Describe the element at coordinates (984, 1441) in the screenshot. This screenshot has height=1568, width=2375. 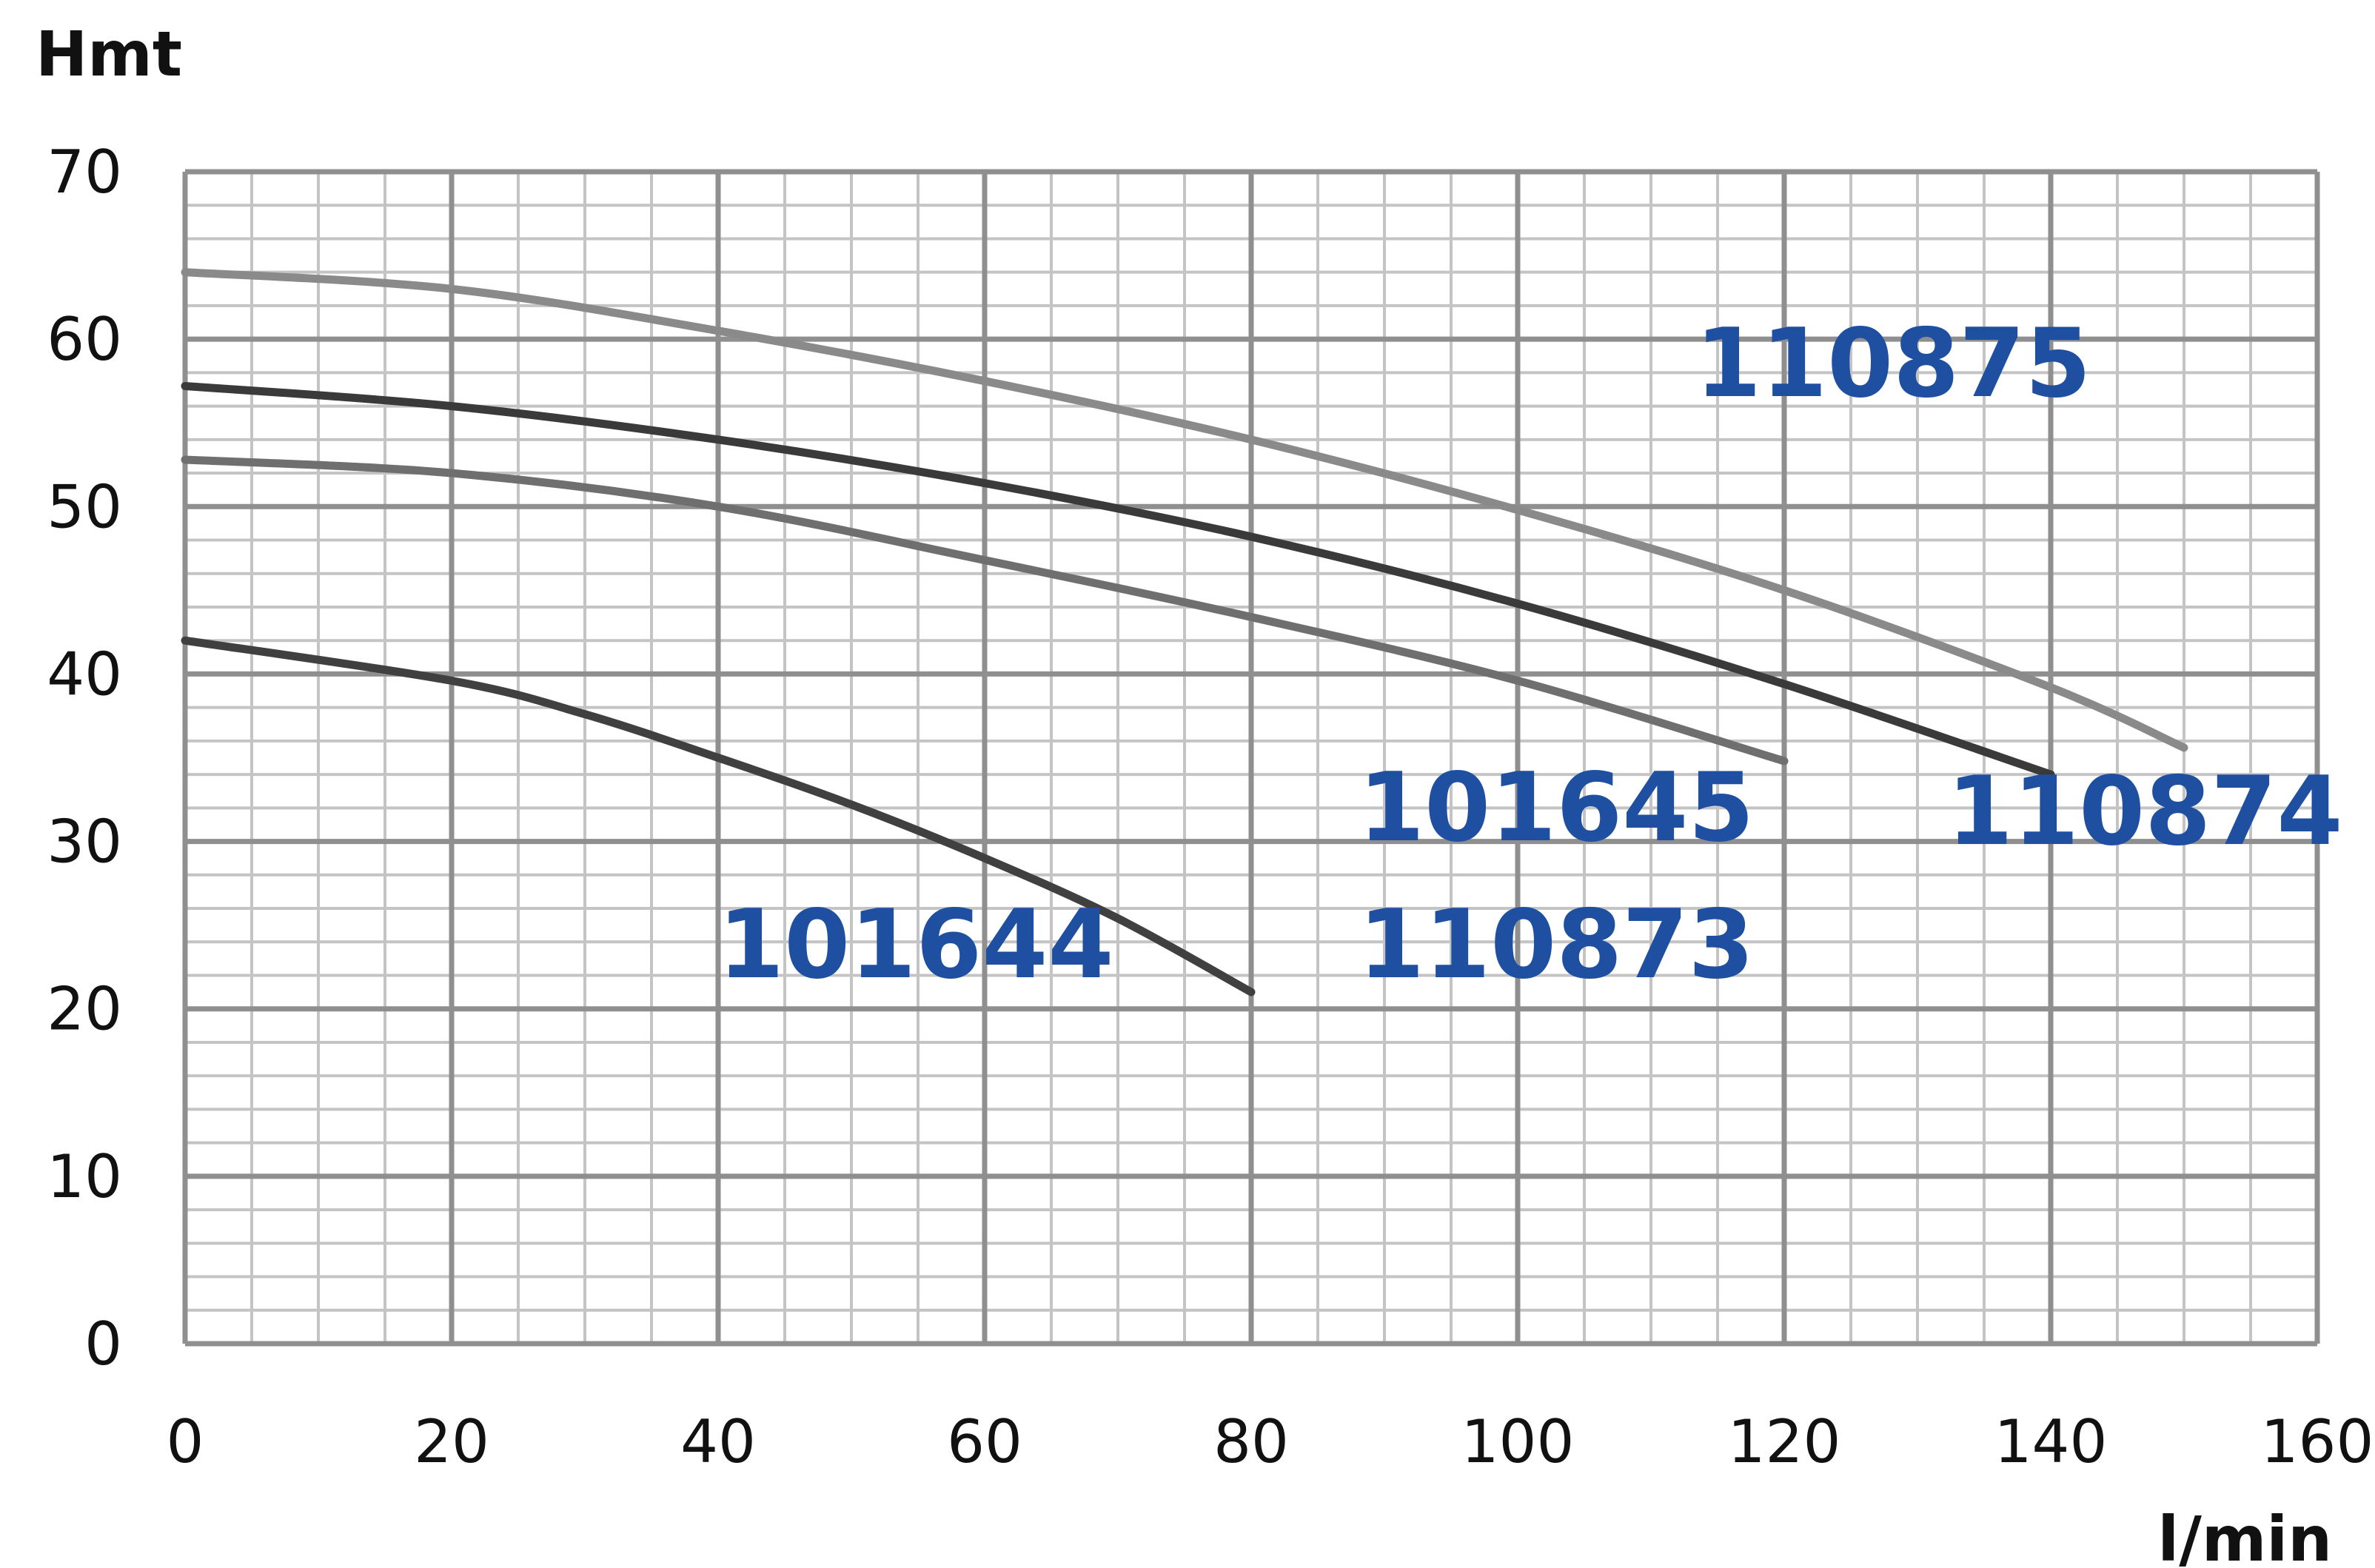
I see `x-tick-label: 60` at that location.